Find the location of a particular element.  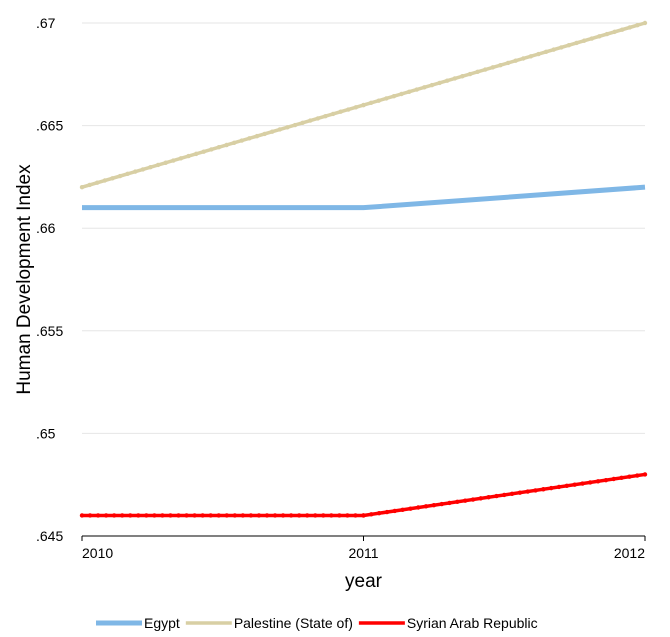

legend-label: Egypt is located at coordinates (162, 623).